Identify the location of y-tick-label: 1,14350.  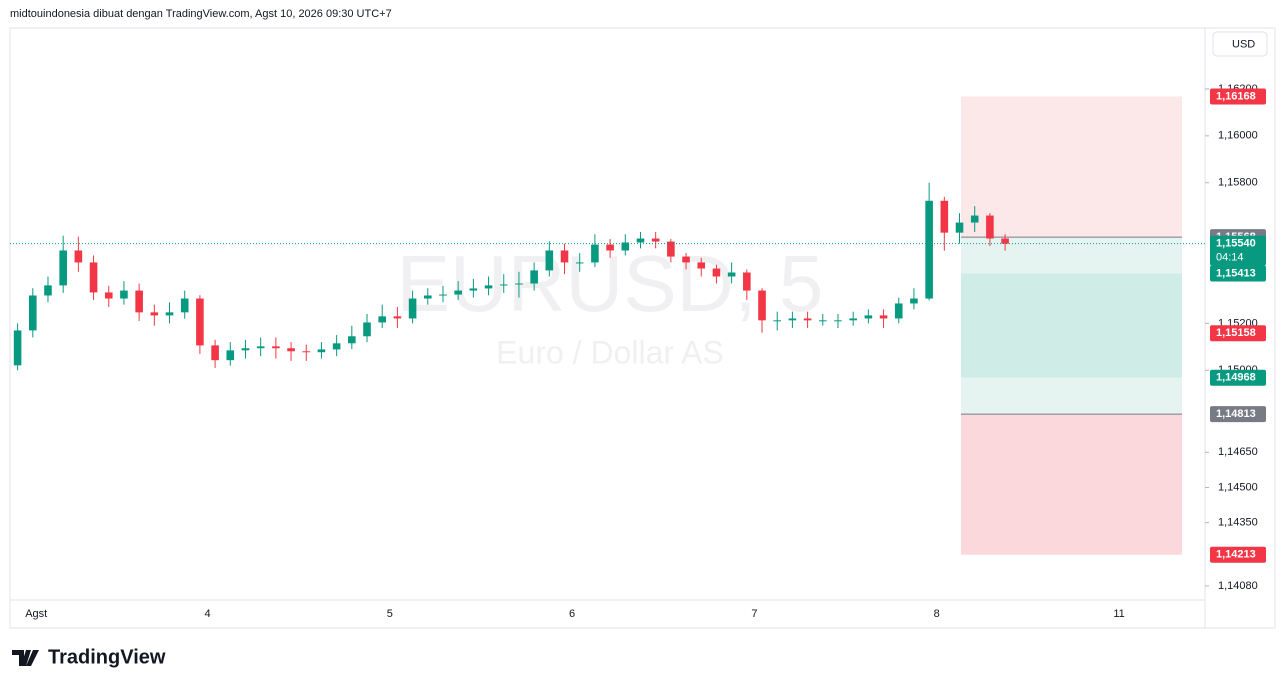
(1238, 523).